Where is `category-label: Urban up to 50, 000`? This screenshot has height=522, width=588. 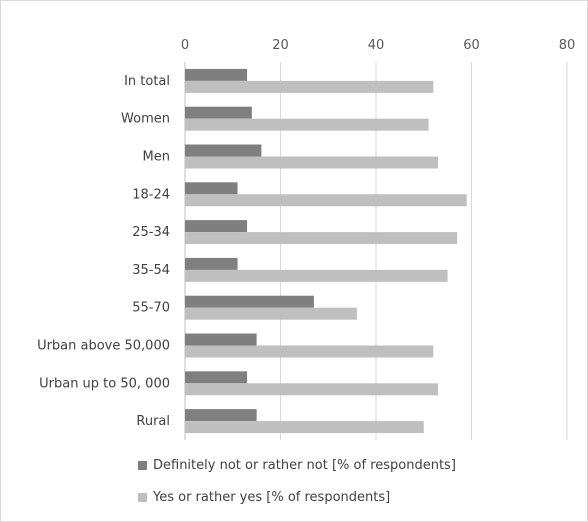
category-label: Urban up to 50, 000 is located at coordinates (104, 383).